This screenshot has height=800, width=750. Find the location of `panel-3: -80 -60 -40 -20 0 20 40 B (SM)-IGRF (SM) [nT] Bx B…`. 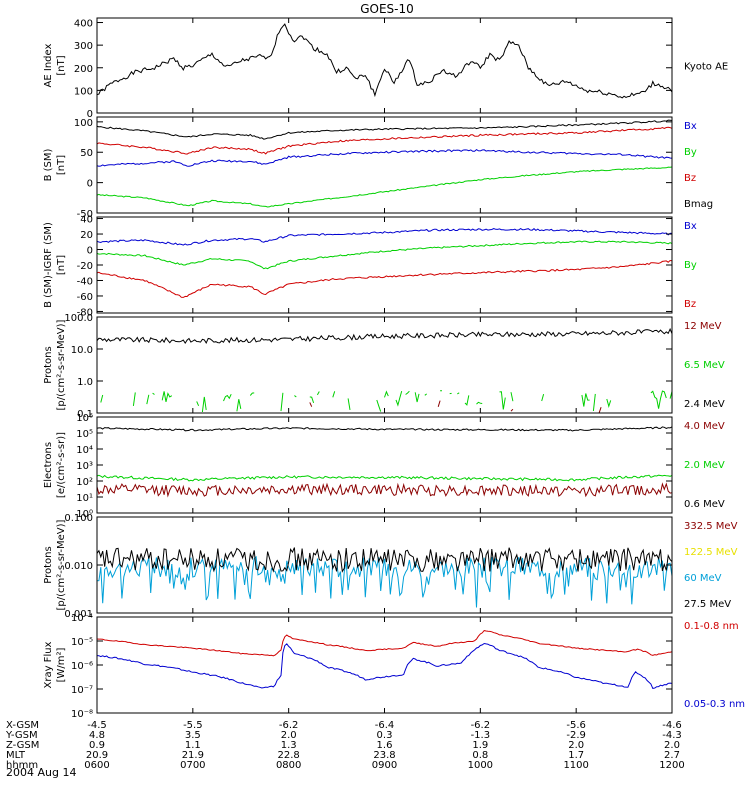

panel-3: -80 -60 -40 -20 0 20 40 B (SM)-IGRF (SM) [nT] Bx B… is located at coordinates (370, 267).